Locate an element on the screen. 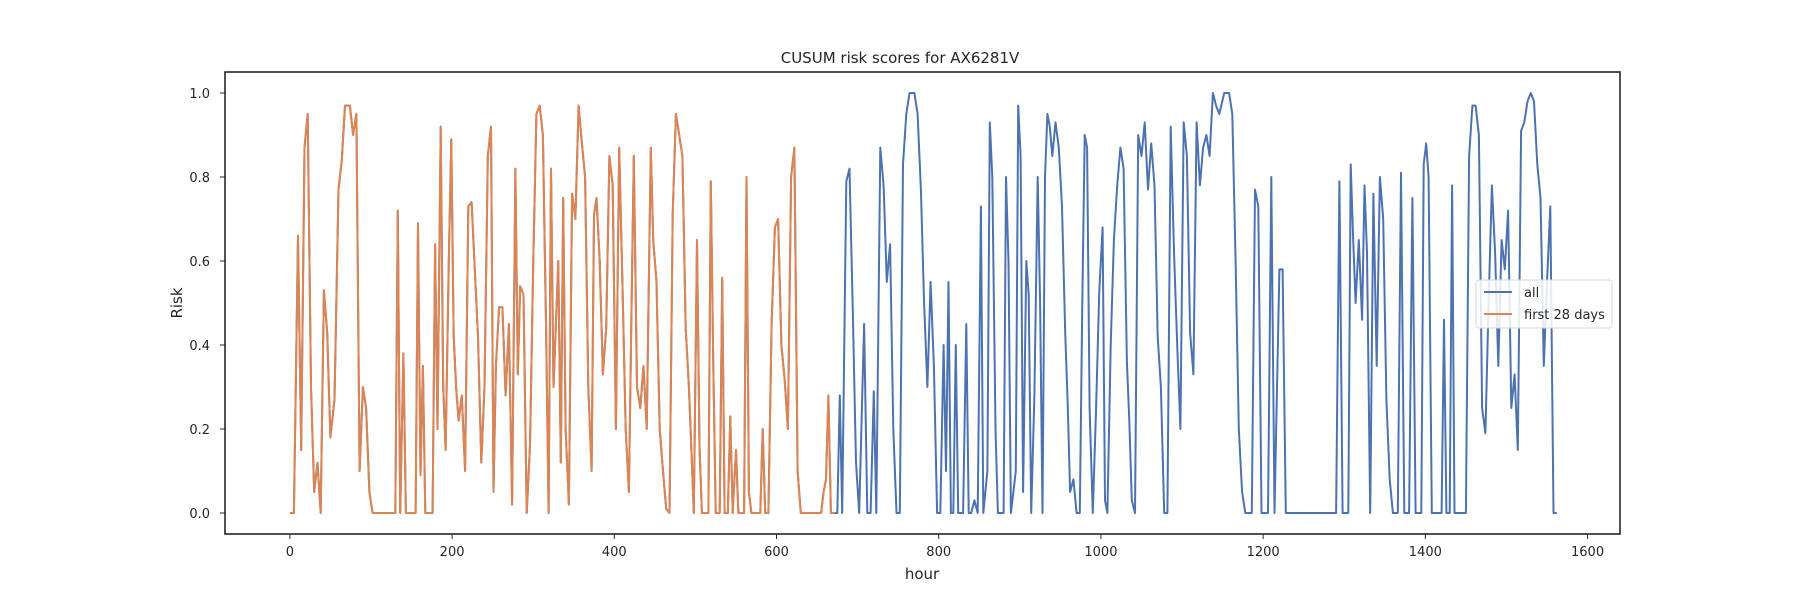 The image size is (1800, 600). legend-label-first-28-days: first 28 days is located at coordinates (1564, 315).